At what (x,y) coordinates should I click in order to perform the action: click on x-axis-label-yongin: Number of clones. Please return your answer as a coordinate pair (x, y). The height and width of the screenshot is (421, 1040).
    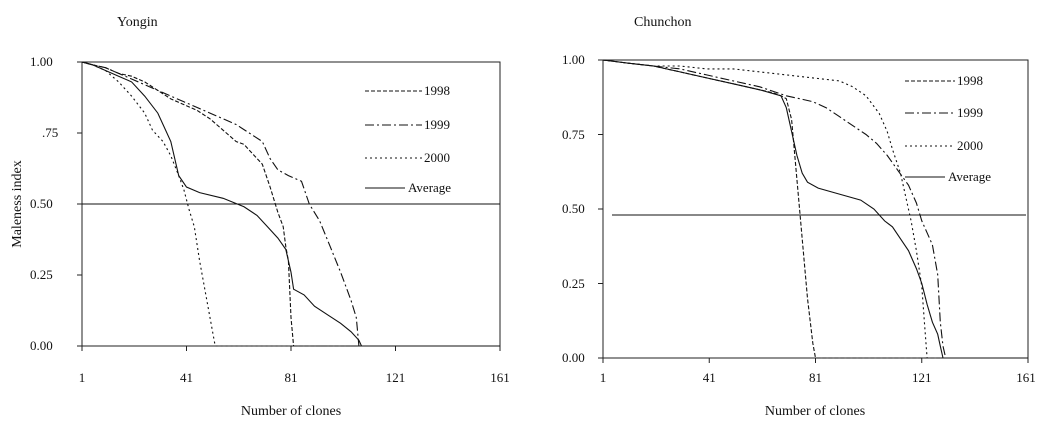
    Looking at the image, I should click on (291, 411).